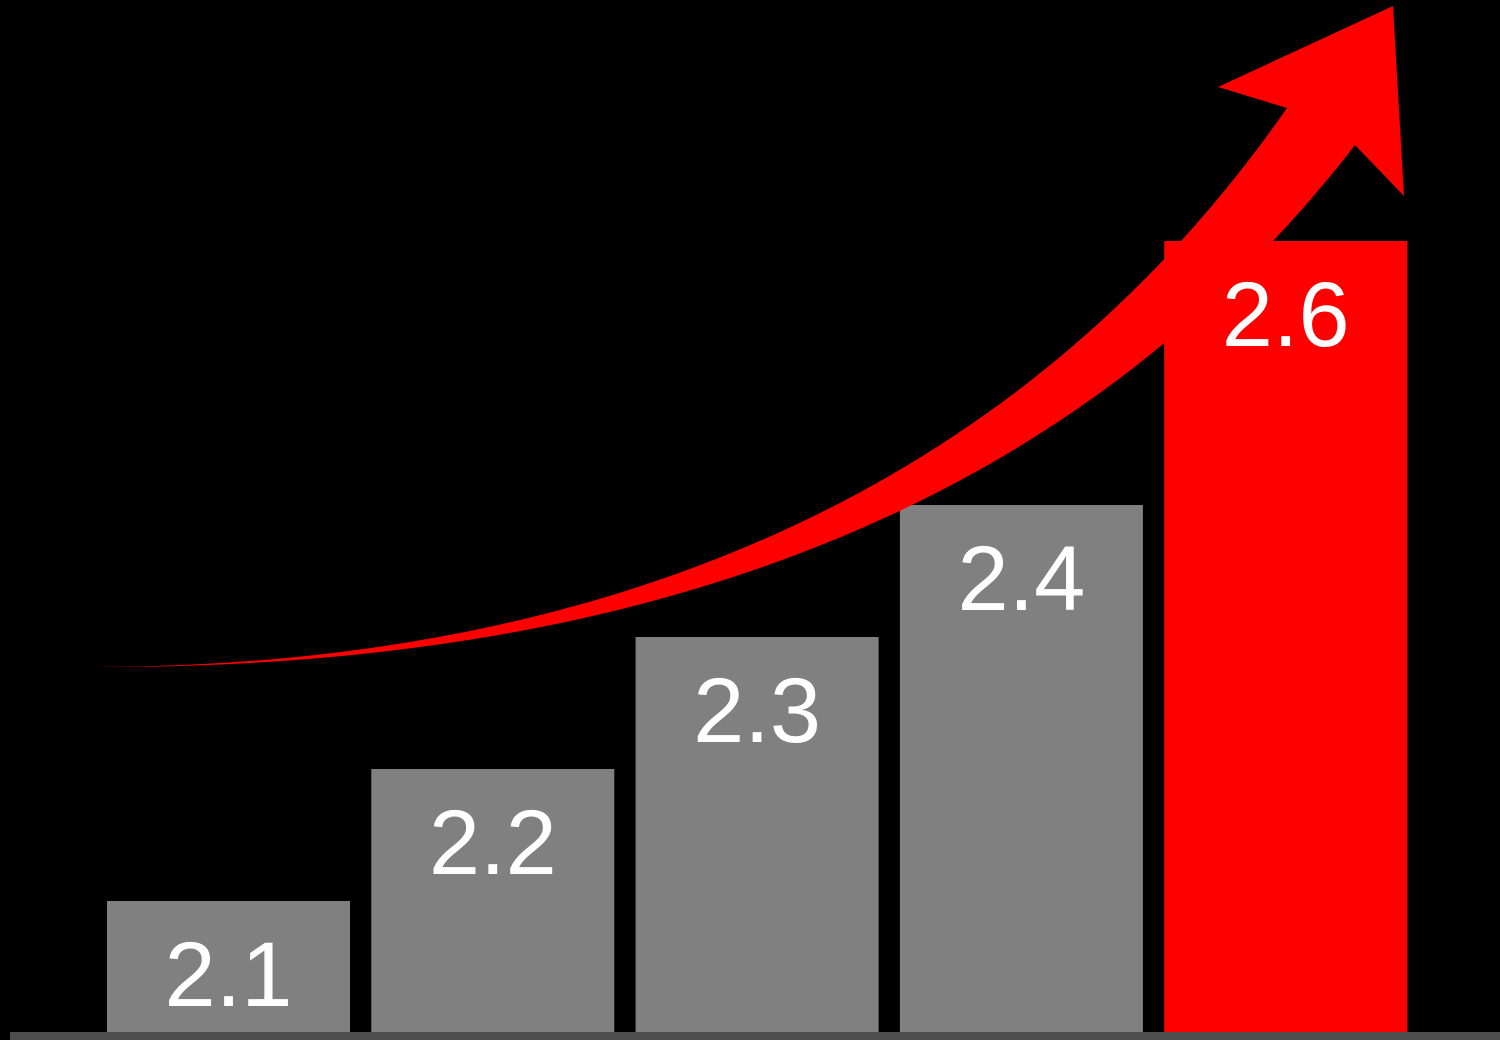 This screenshot has height=1040, width=1500. What do you see at coordinates (1286, 315) in the screenshot?
I see `bar-value-label-5: 2.6` at bounding box center [1286, 315].